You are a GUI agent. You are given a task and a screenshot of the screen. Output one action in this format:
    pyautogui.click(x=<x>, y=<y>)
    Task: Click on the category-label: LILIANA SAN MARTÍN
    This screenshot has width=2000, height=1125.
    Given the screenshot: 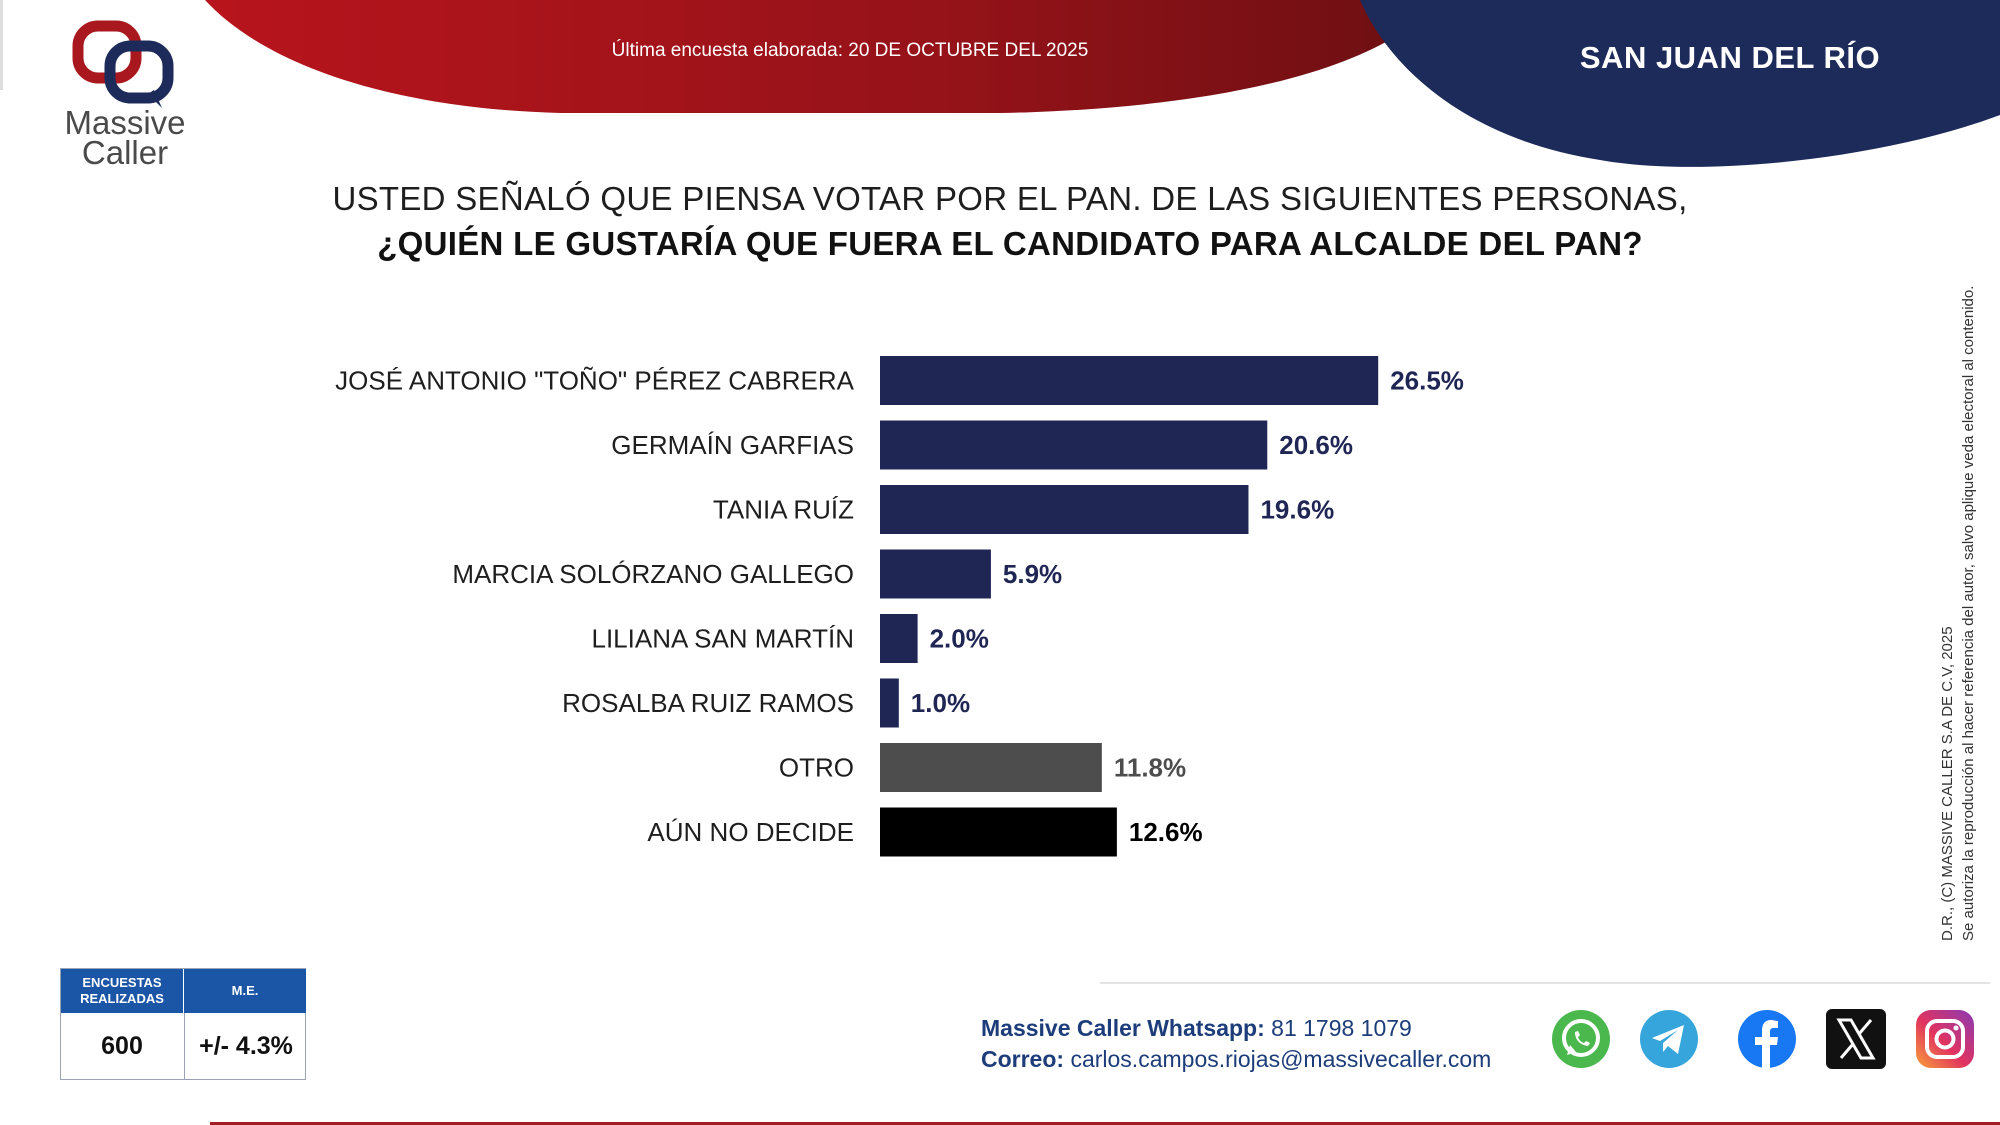 What is the action you would take?
    pyautogui.click(x=723, y=639)
    